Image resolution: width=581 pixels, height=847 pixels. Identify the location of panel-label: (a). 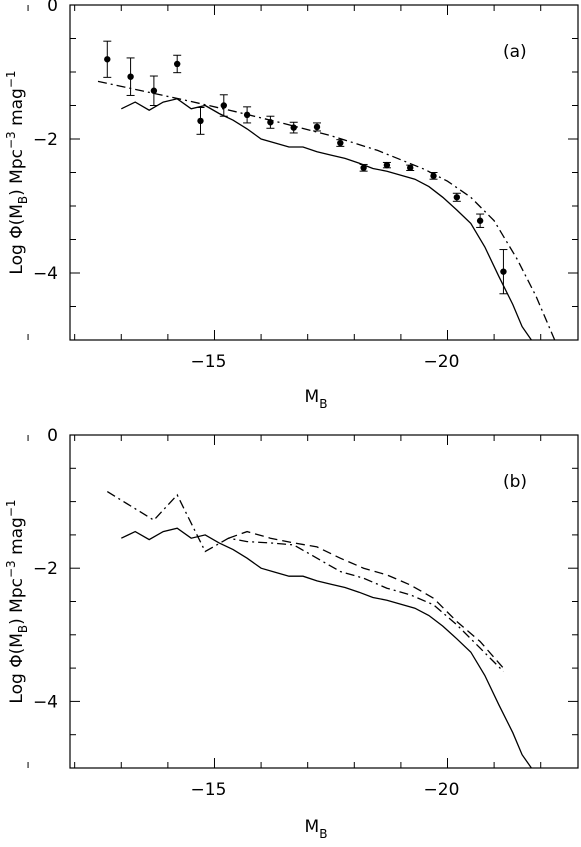
(515, 52).